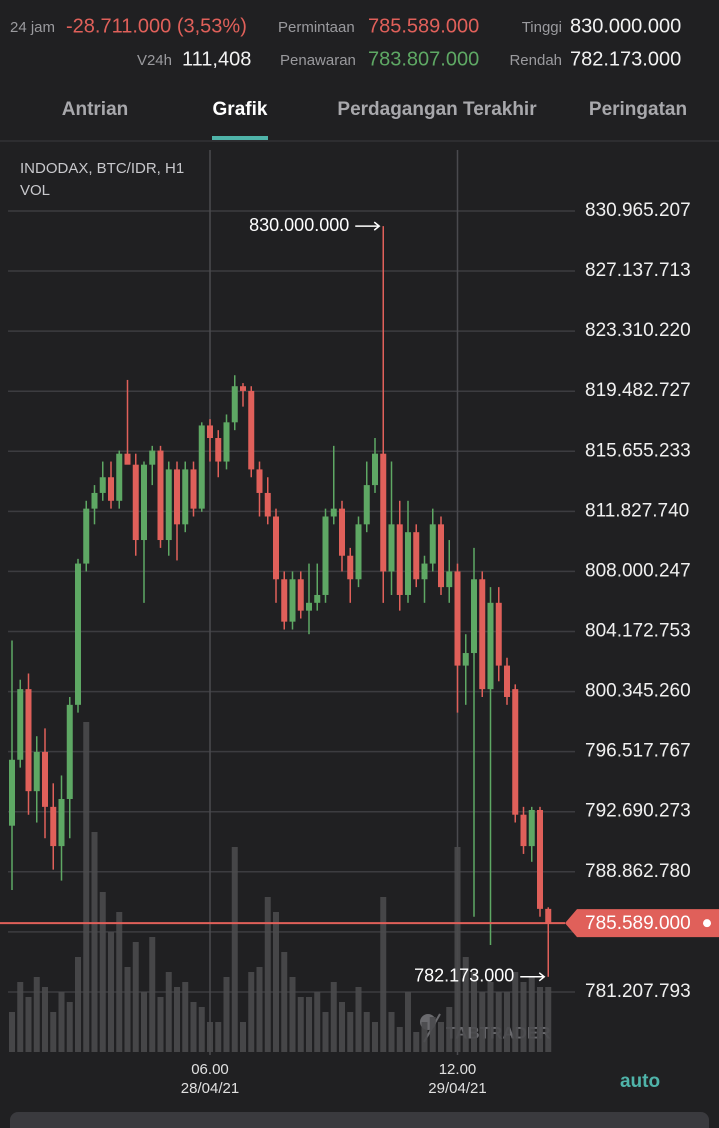  Describe the element at coordinates (423, 26) in the screenshot. I see `bid: 785.589.000` at that location.